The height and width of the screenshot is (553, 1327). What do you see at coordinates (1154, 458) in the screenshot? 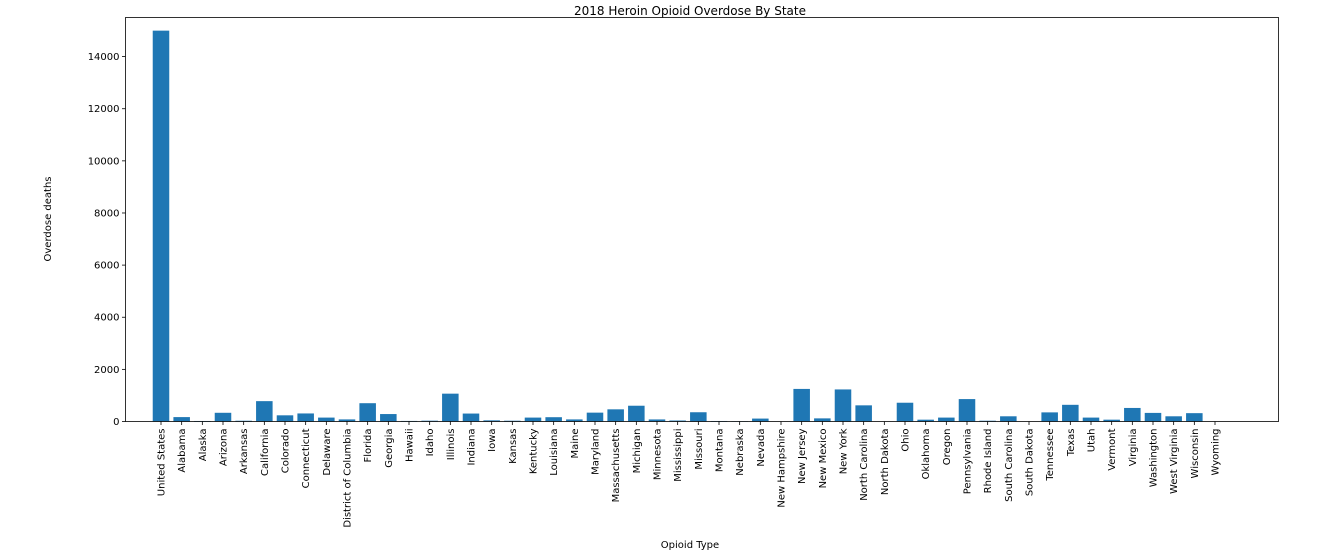
I see `x-tick-label: Washington` at bounding box center [1154, 458].